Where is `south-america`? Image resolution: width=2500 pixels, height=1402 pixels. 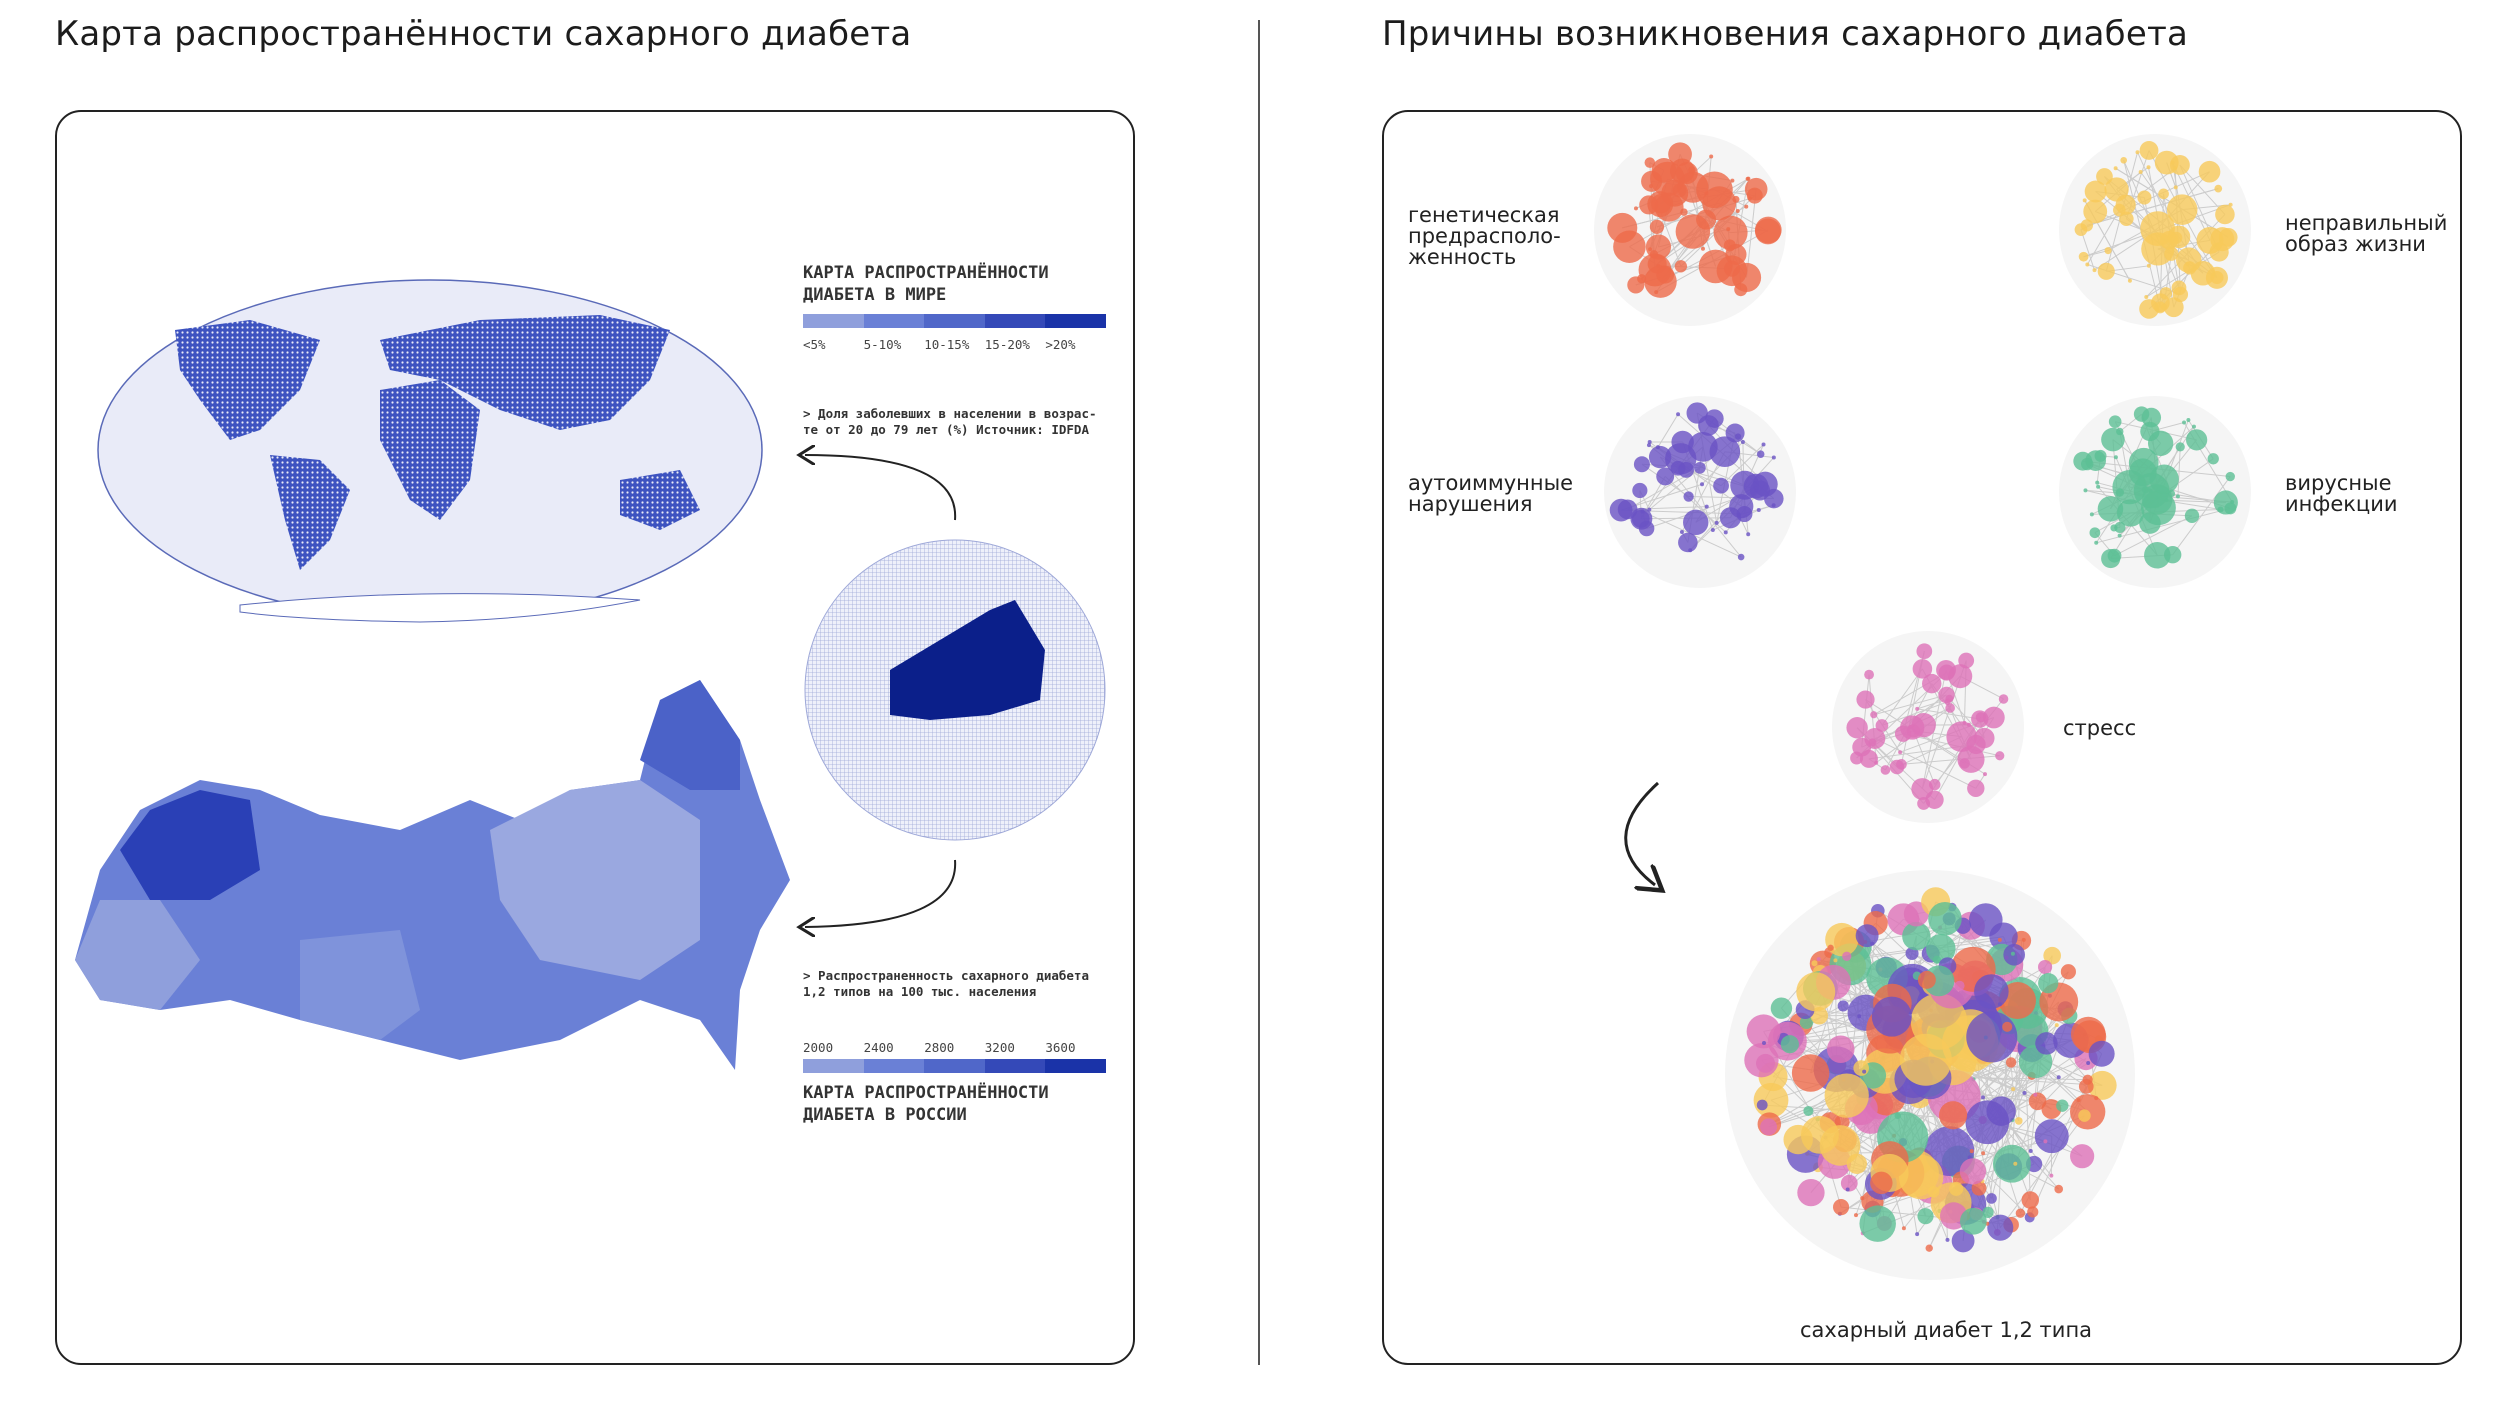 south-america is located at coordinates (310, 512).